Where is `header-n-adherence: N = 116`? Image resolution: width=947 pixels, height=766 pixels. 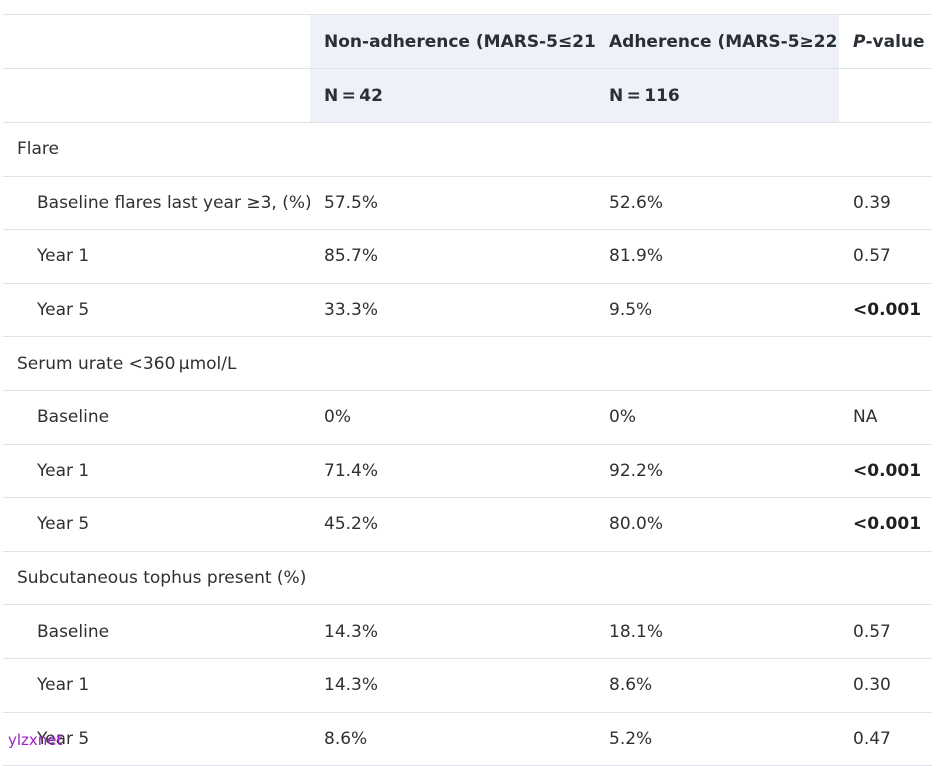 header-n-adherence: N = 116 is located at coordinates (717, 95).